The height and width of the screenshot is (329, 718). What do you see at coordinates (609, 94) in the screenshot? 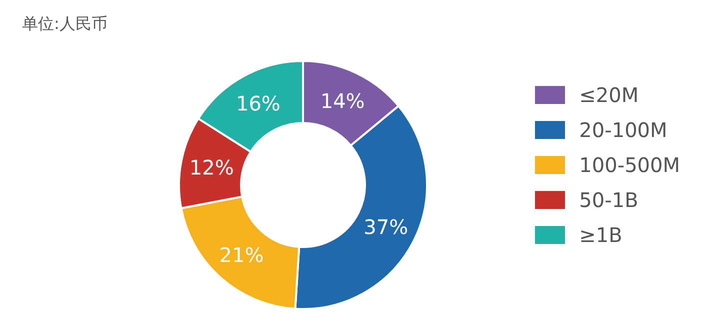
I see `legend-label: ≤20M` at bounding box center [609, 94].